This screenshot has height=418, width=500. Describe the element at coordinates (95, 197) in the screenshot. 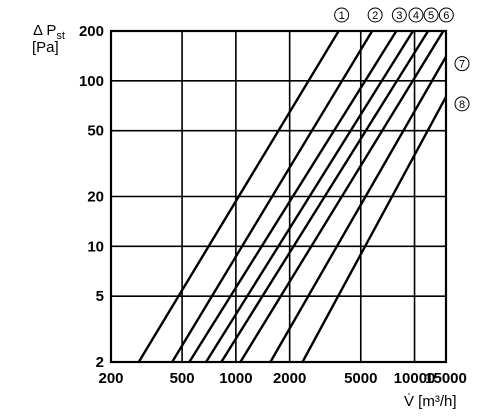

I see `y-tick-label: 20` at that location.